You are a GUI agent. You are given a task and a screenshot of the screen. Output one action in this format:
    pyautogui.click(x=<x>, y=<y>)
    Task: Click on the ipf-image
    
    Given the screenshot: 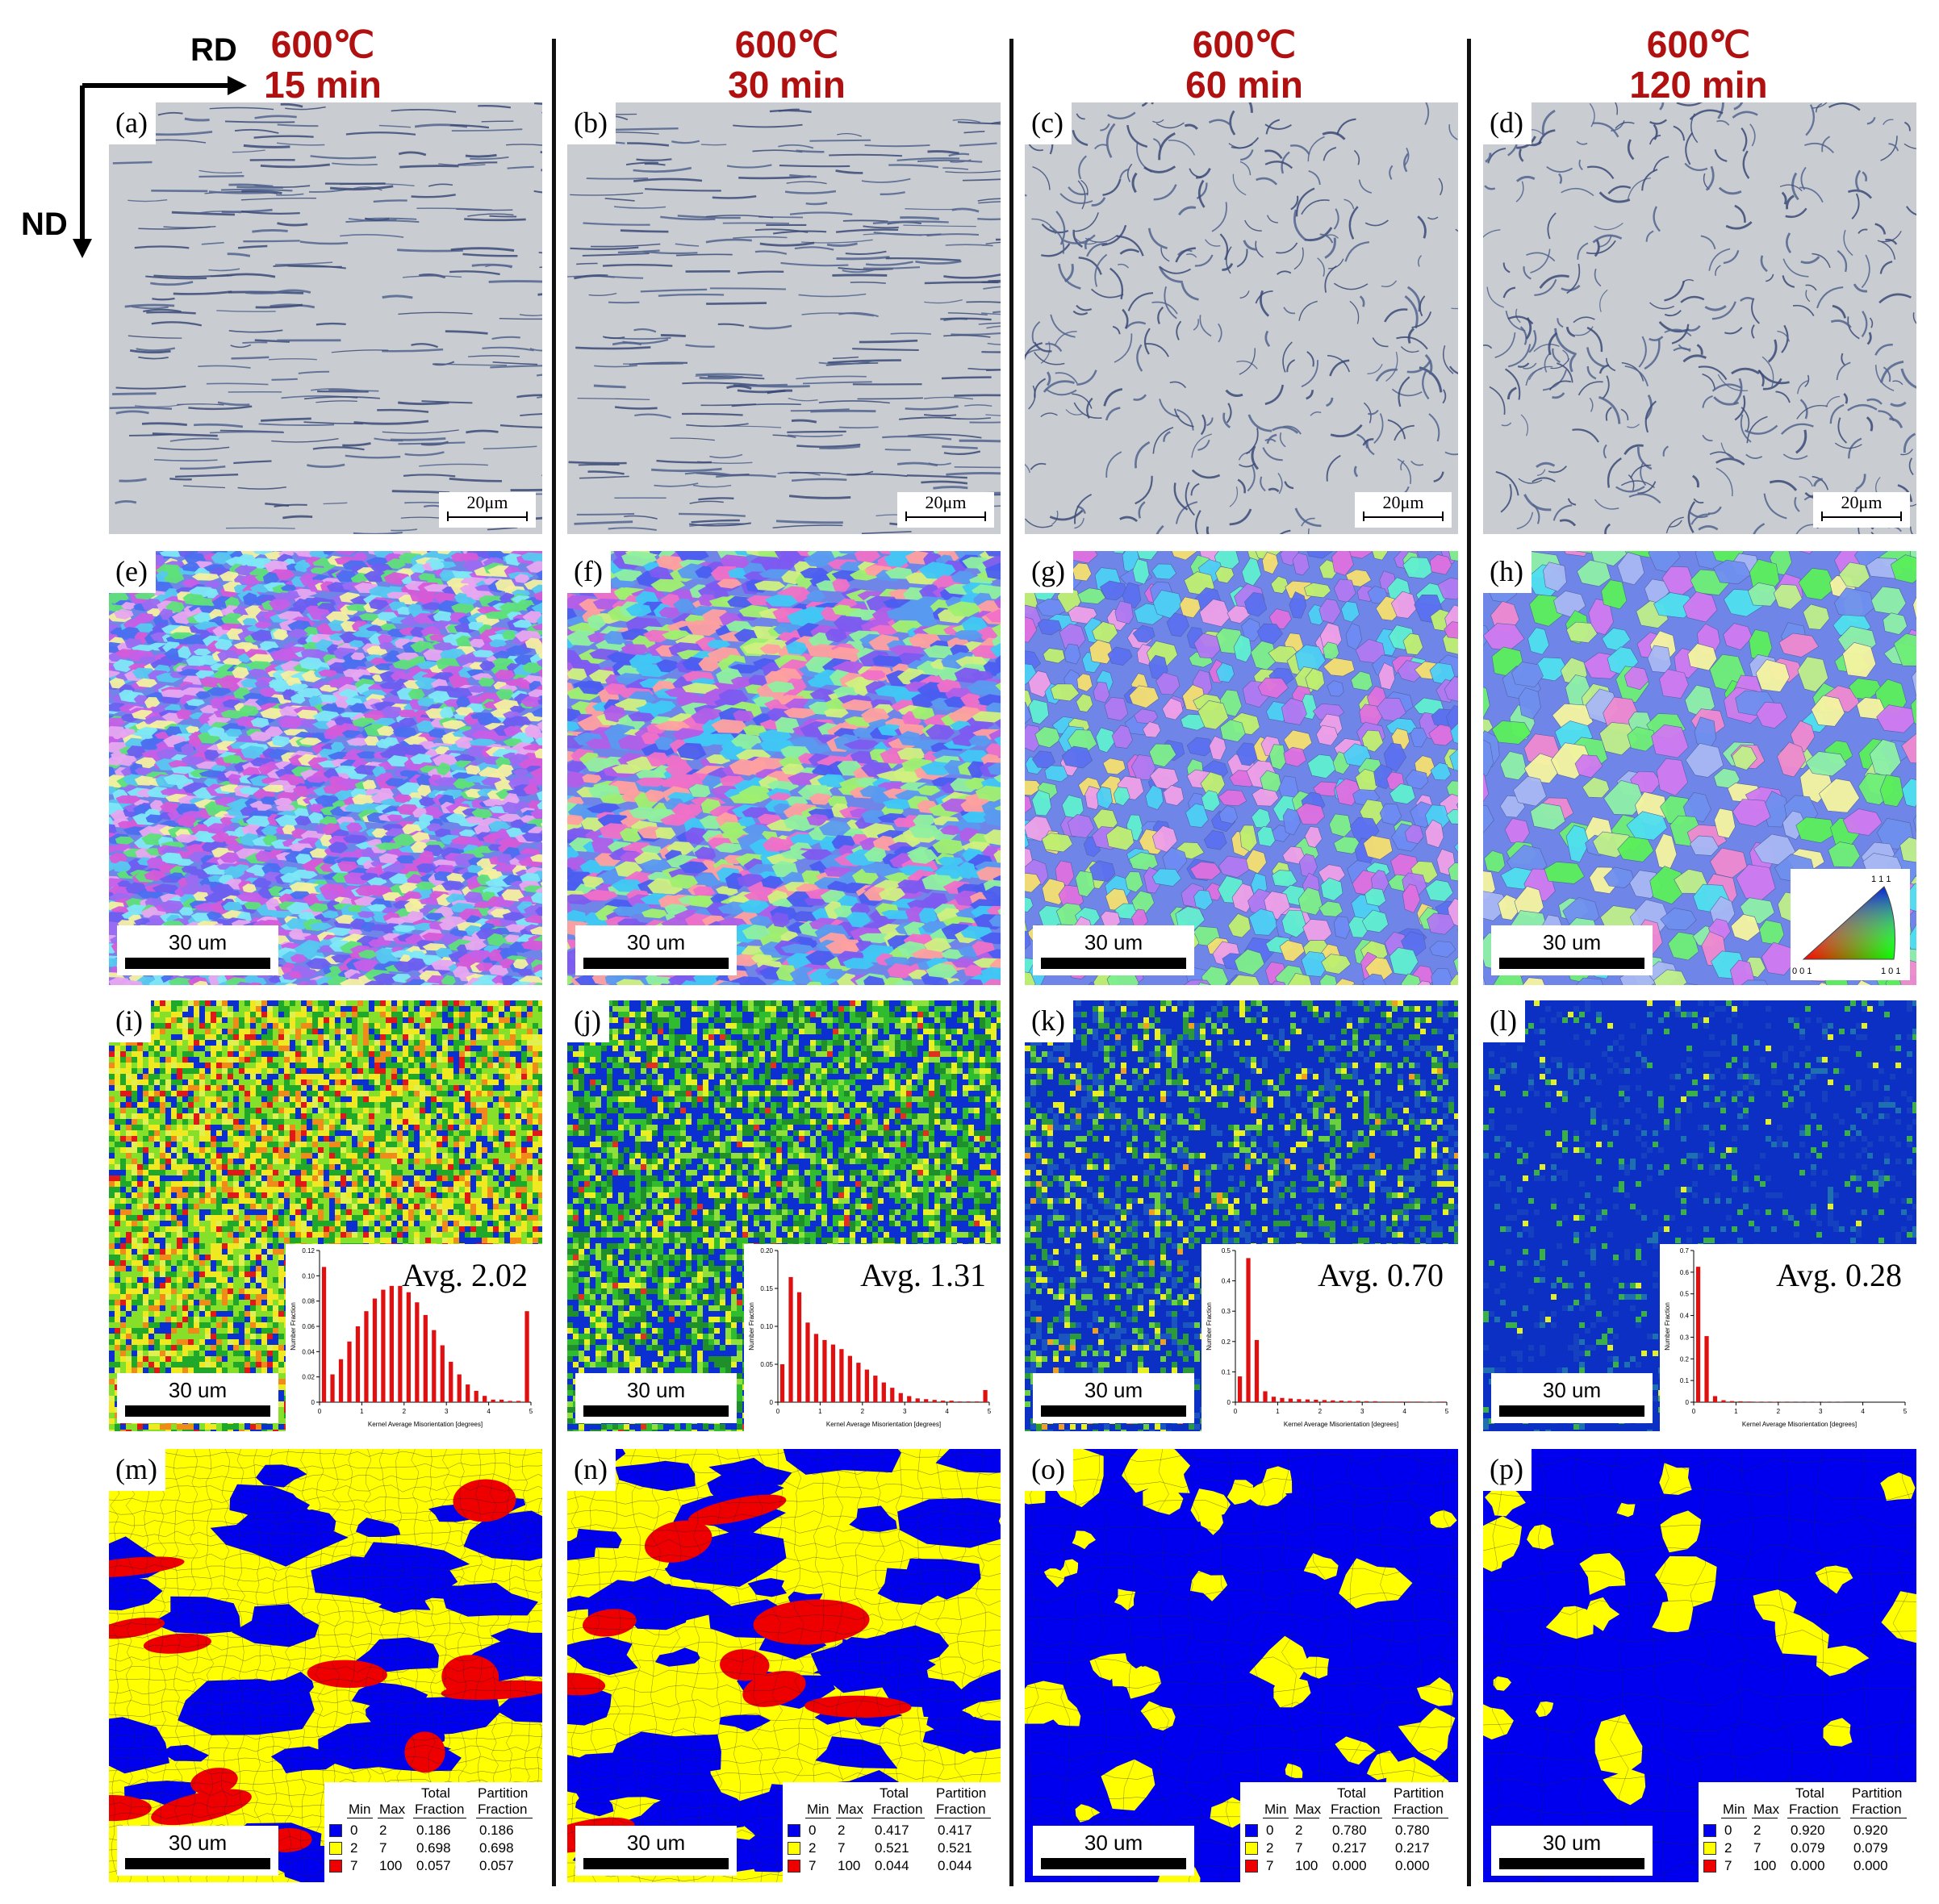 What is the action you would take?
    pyautogui.click(x=784, y=768)
    